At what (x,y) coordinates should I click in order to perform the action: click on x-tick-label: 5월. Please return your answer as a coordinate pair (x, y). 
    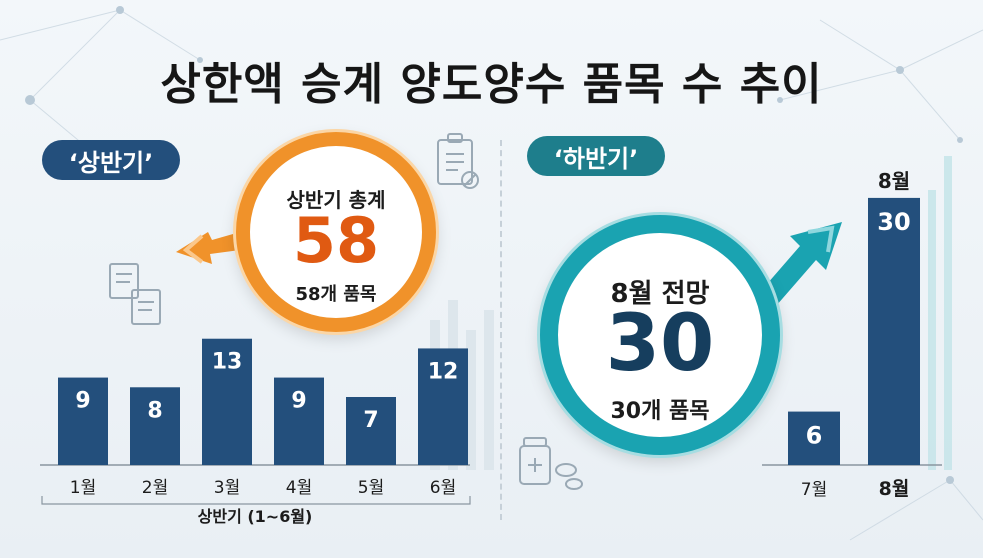
    Looking at the image, I should click on (371, 488).